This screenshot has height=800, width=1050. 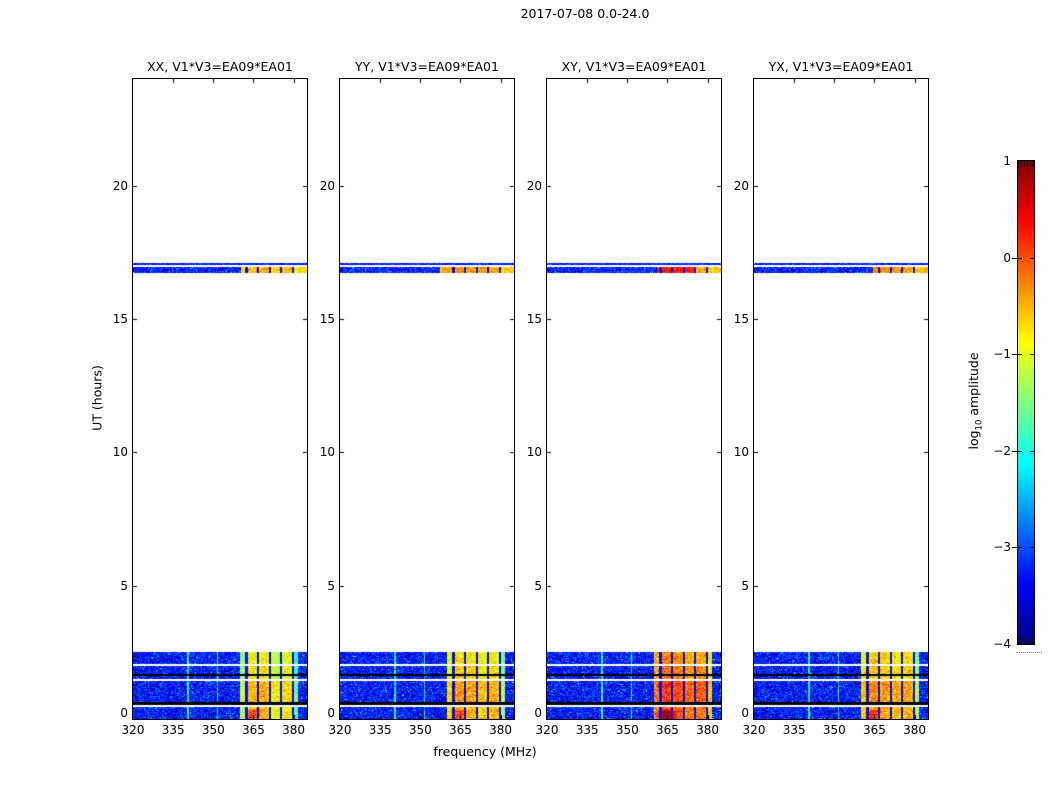 What do you see at coordinates (1026, 402) in the screenshot?
I see `colorbar` at bounding box center [1026, 402].